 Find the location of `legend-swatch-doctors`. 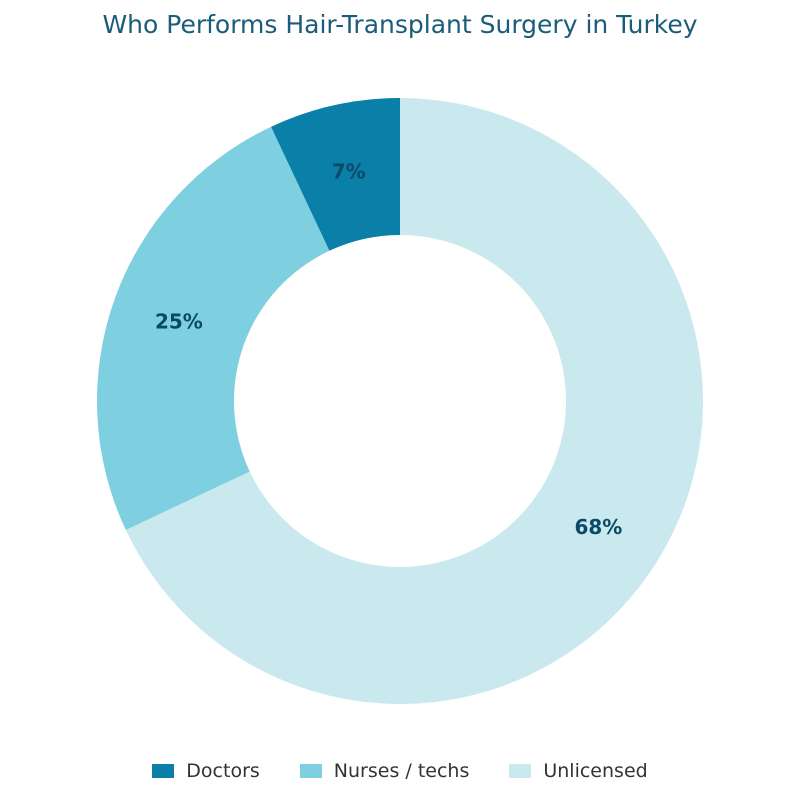

legend-swatch-doctors is located at coordinates (163, 771).